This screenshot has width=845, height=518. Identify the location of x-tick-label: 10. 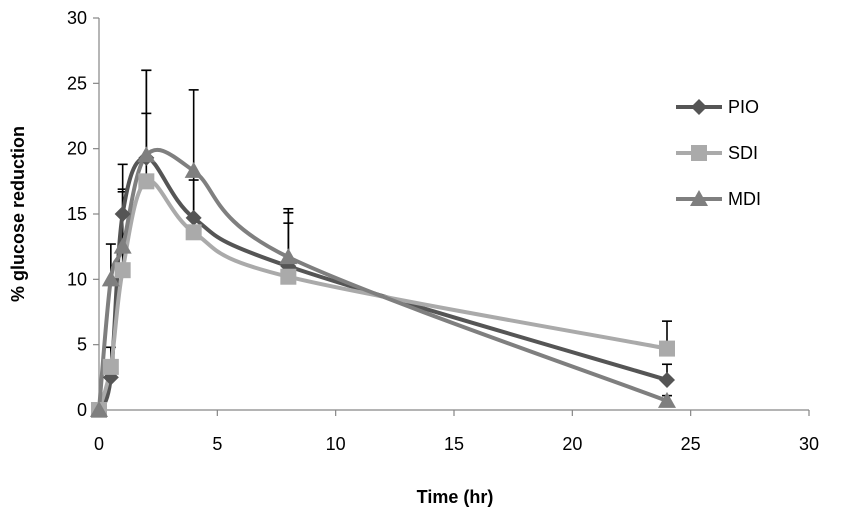
(336, 444).